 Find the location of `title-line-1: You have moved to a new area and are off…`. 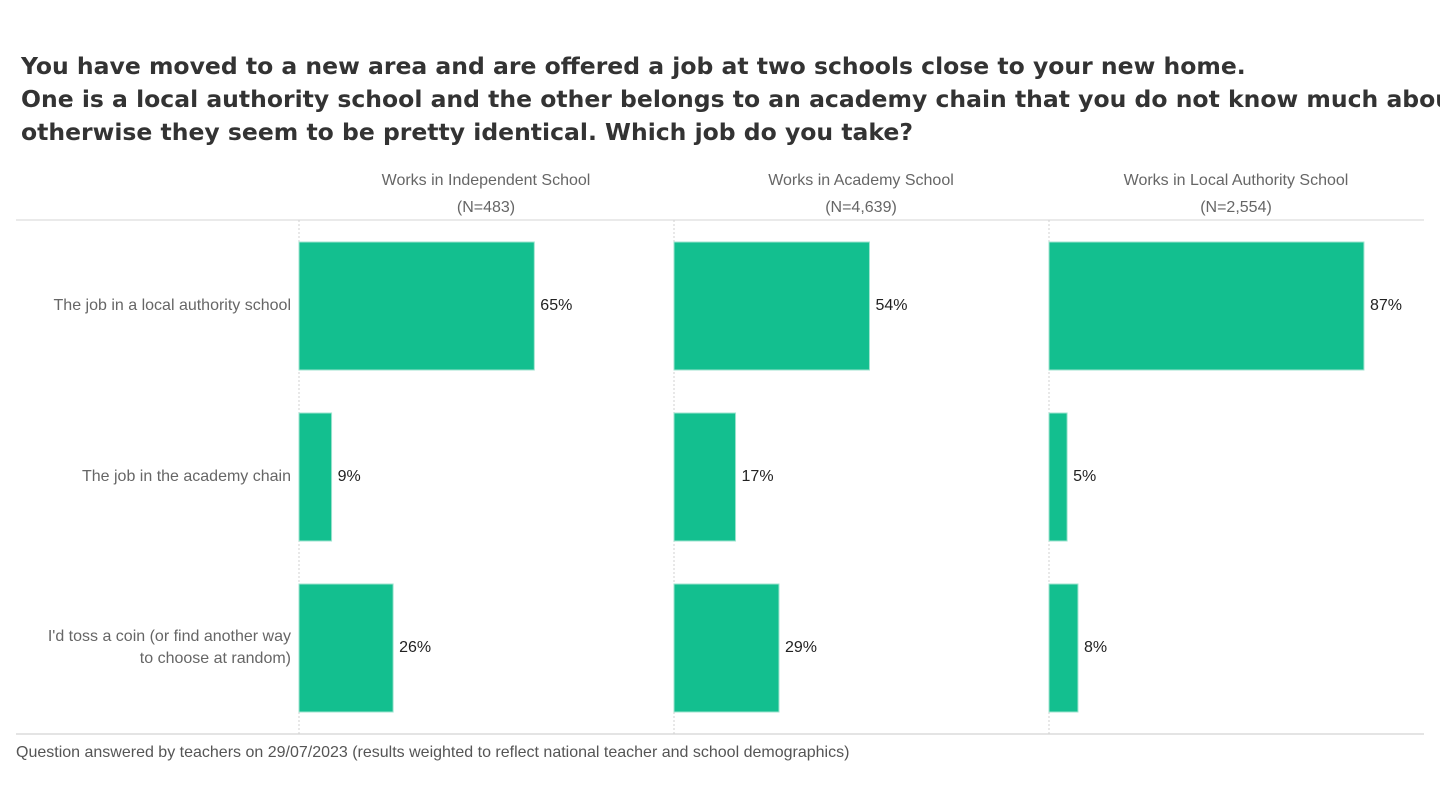

title-line-1: You have moved to a new area and are off… is located at coordinates (633, 66).